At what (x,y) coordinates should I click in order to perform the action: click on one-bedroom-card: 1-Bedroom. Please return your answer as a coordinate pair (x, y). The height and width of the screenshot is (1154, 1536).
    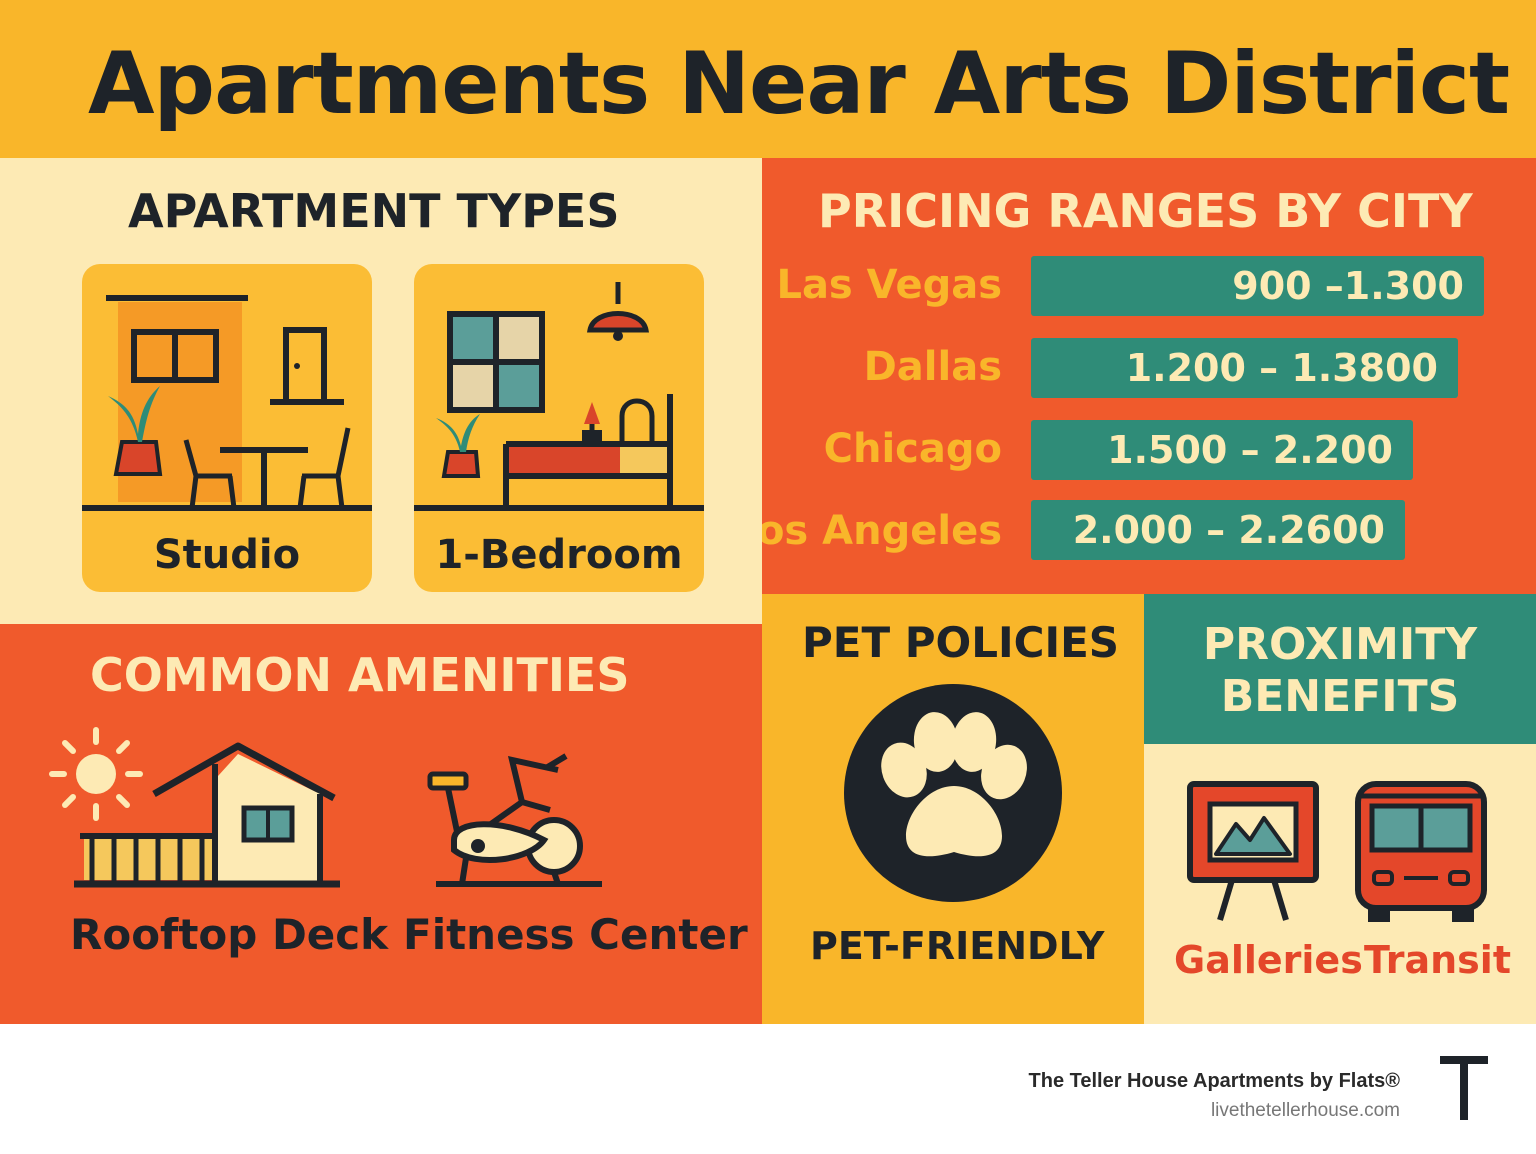
    Looking at the image, I should click on (559, 428).